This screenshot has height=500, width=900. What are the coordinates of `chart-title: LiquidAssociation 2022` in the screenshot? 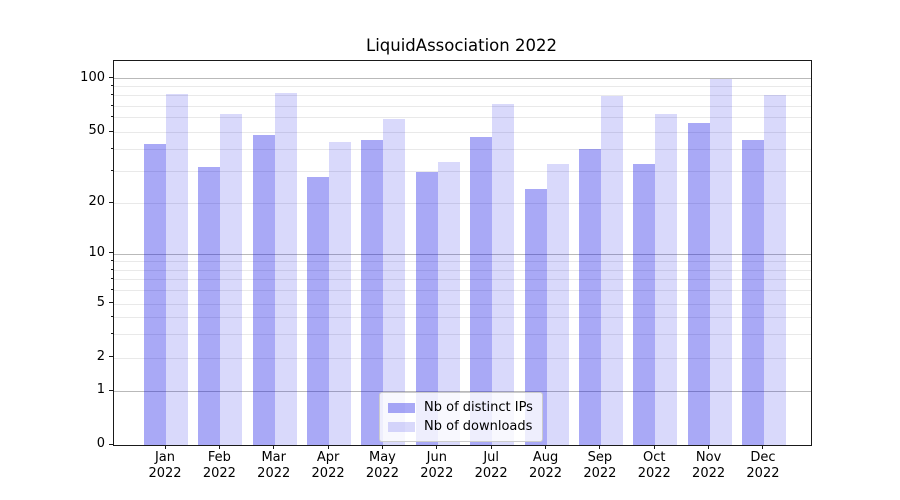 It's located at (461, 45).